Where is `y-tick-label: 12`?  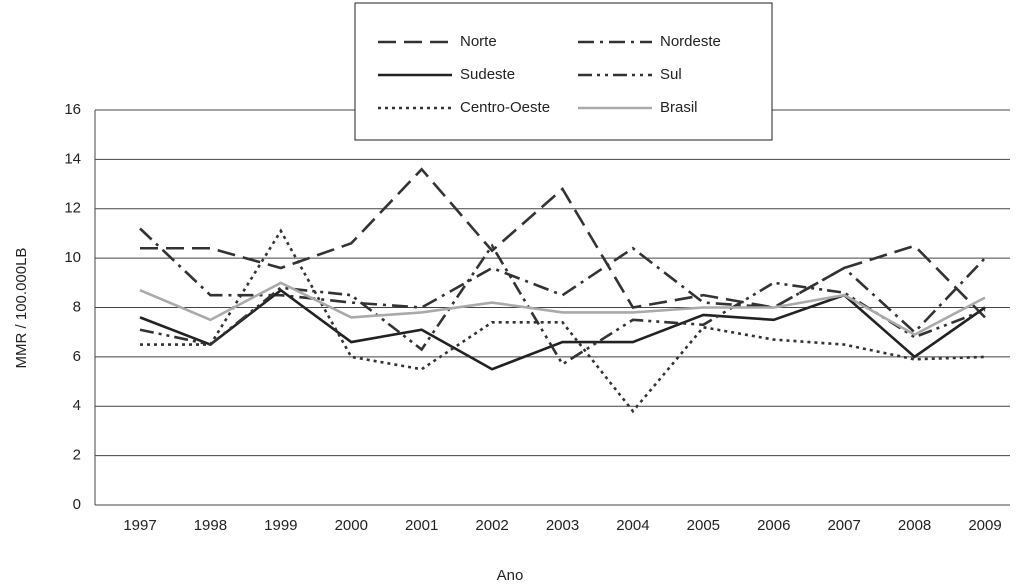
y-tick-label: 12 is located at coordinates (72, 208).